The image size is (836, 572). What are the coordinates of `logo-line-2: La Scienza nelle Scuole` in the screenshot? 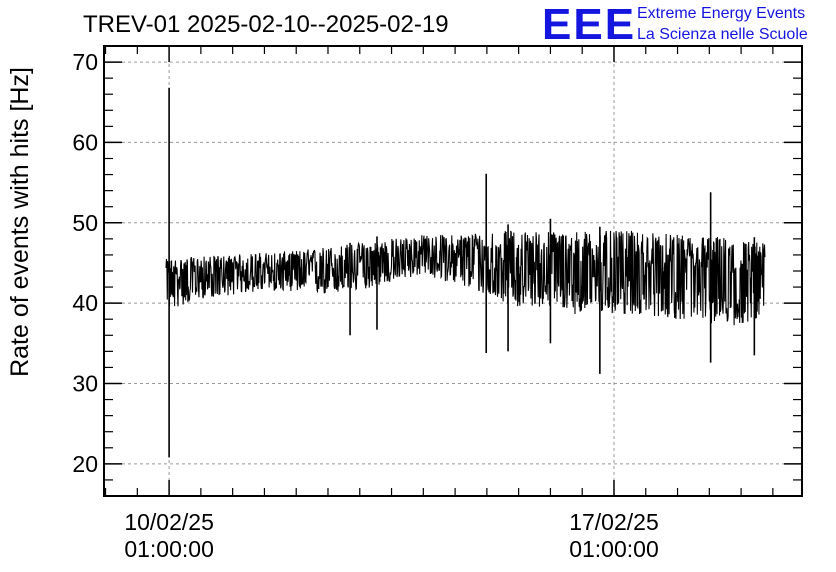 It's located at (722, 34).